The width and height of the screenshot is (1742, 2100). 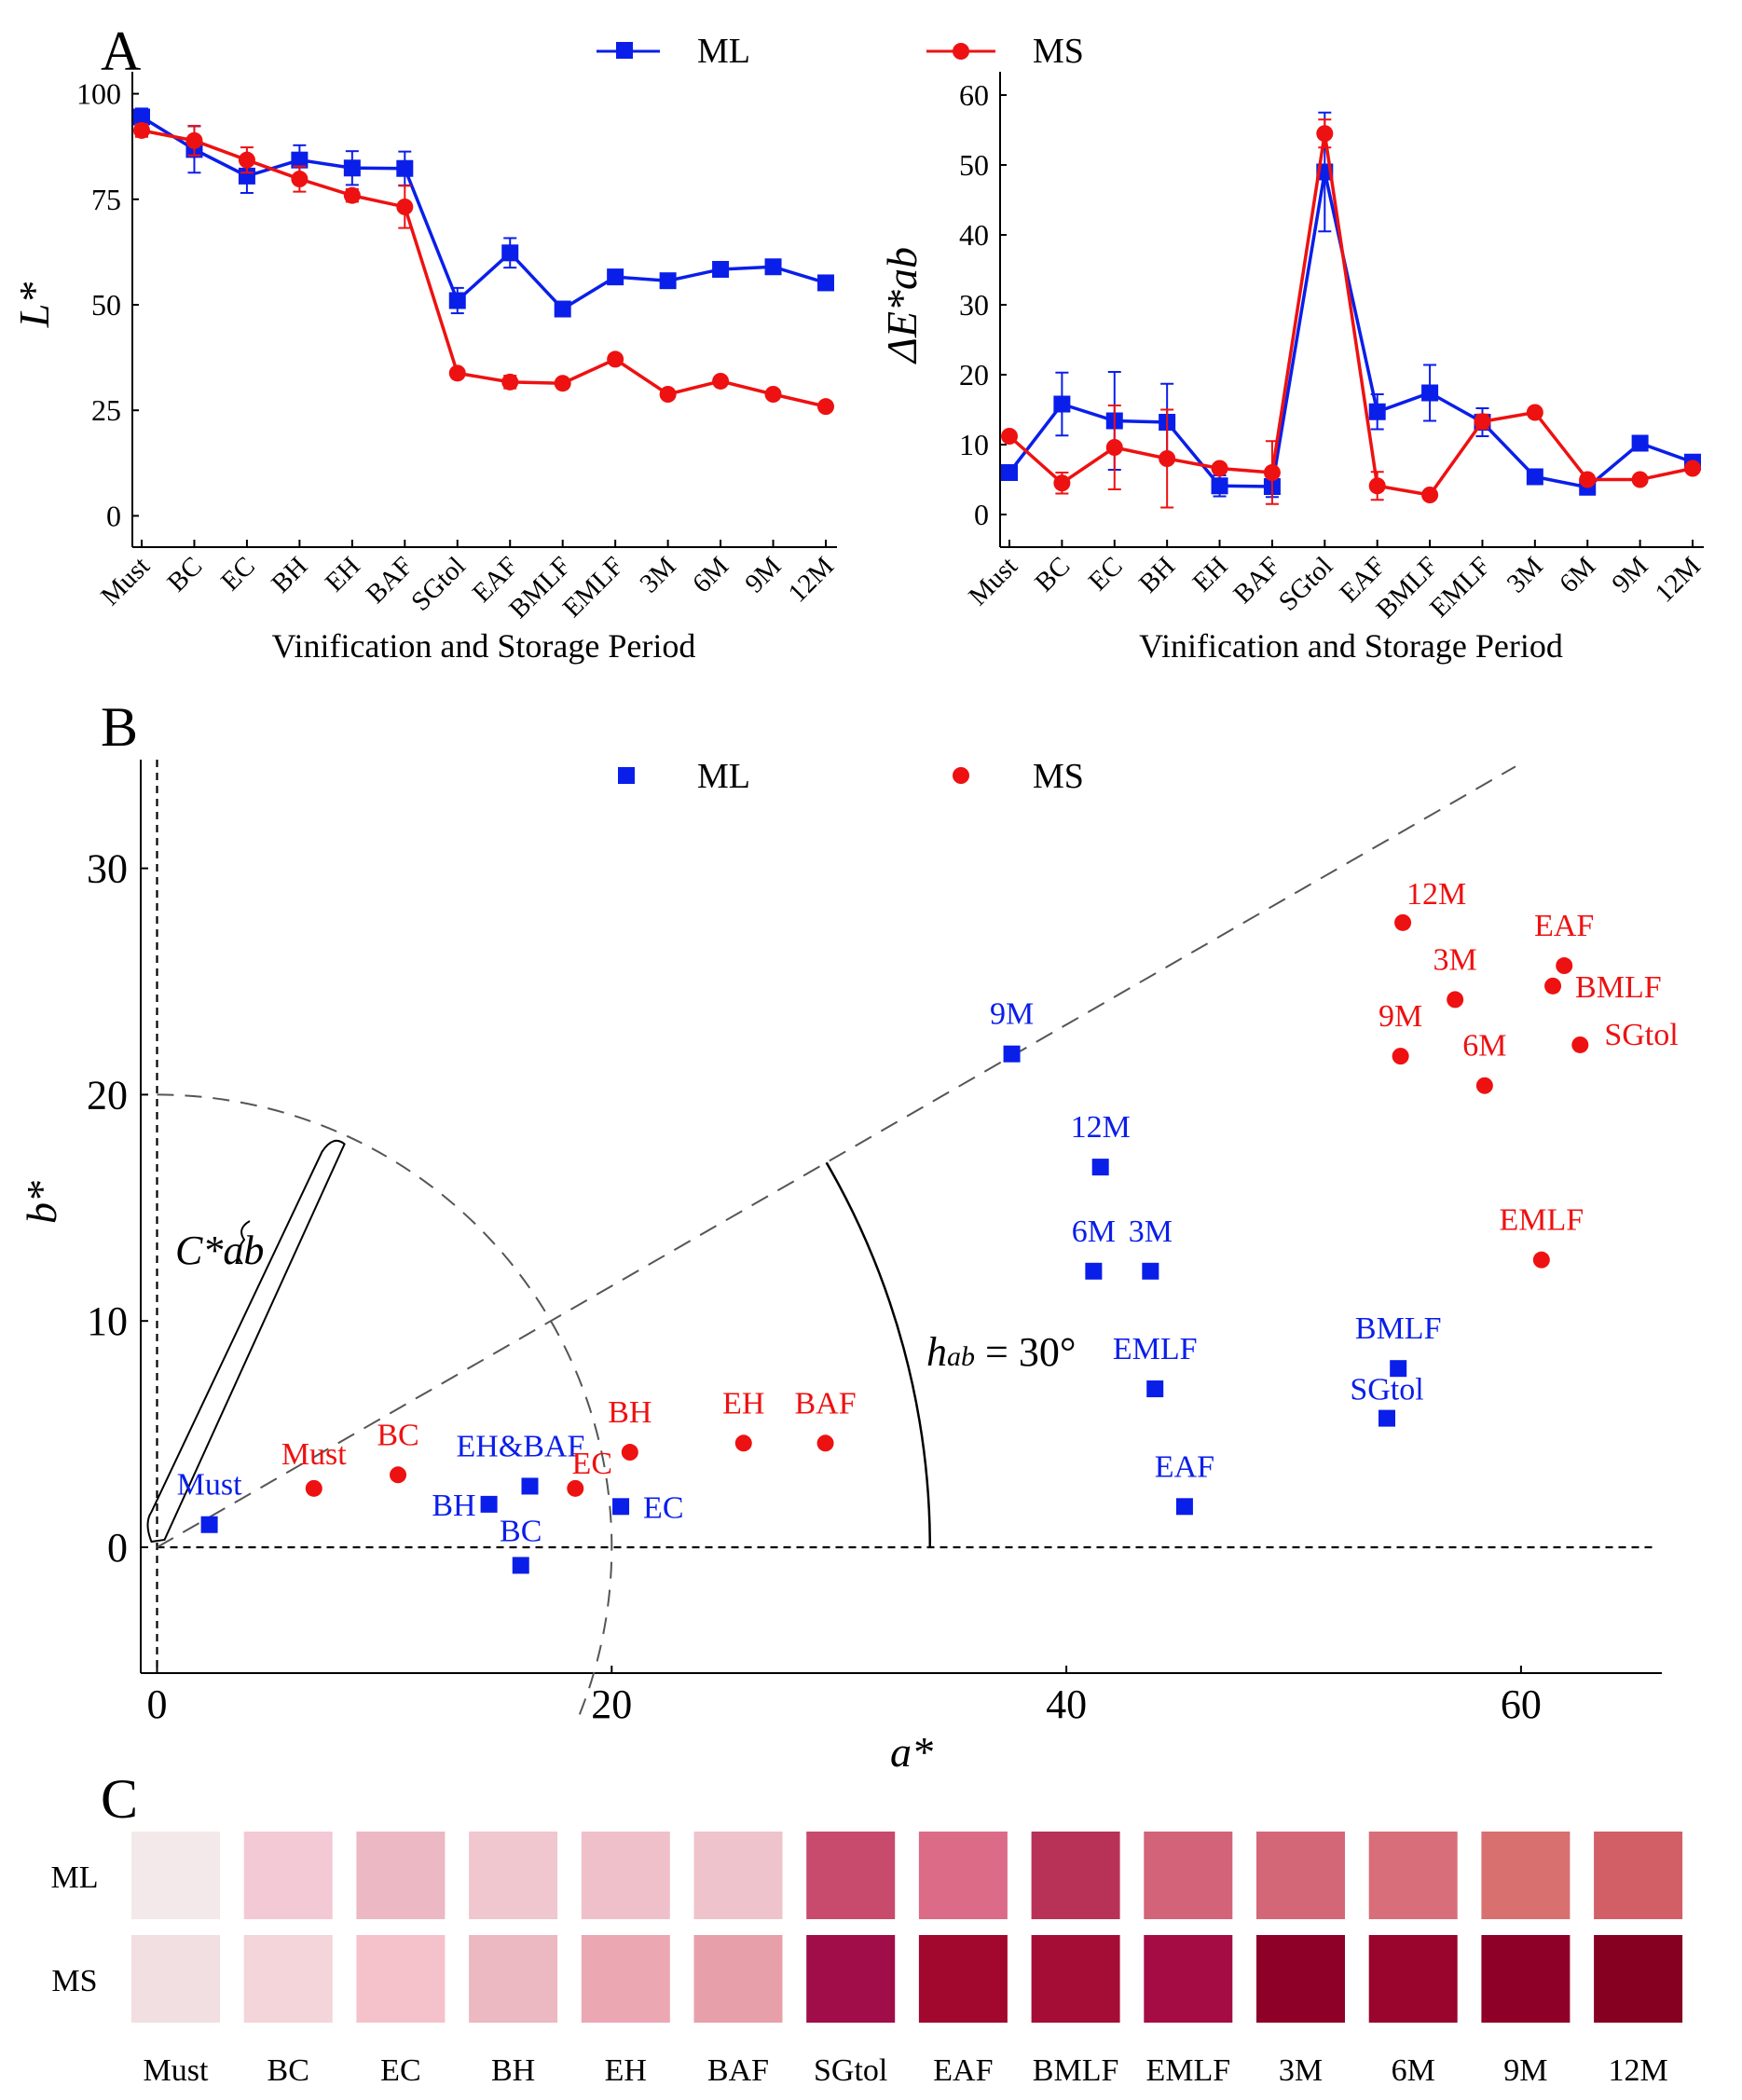 What do you see at coordinates (1052, 574) in the screenshot?
I see `x-tick-label: BC` at bounding box center [1052, 574].